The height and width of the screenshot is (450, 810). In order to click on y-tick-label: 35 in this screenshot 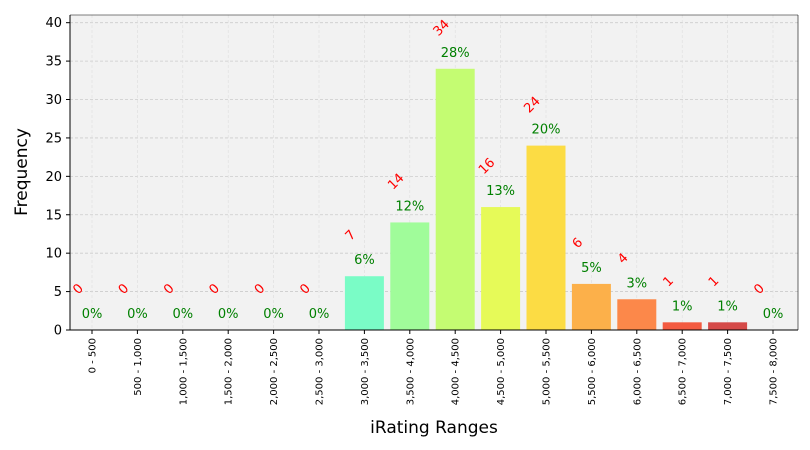, I will do `click(53, 62)`.